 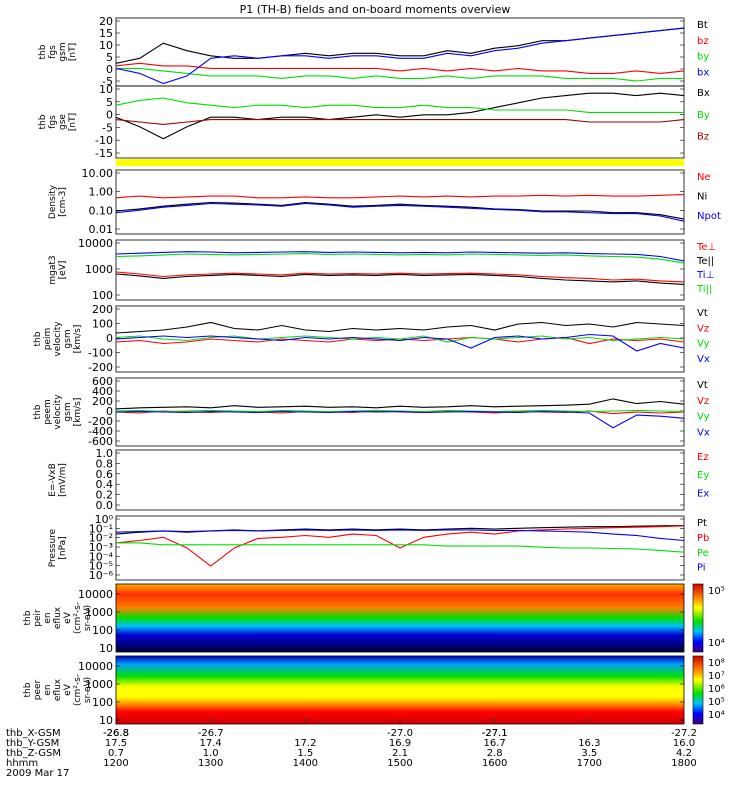 I want to click on peim_velocity-legend-Vt: Vt, so click(x=702, y=313).